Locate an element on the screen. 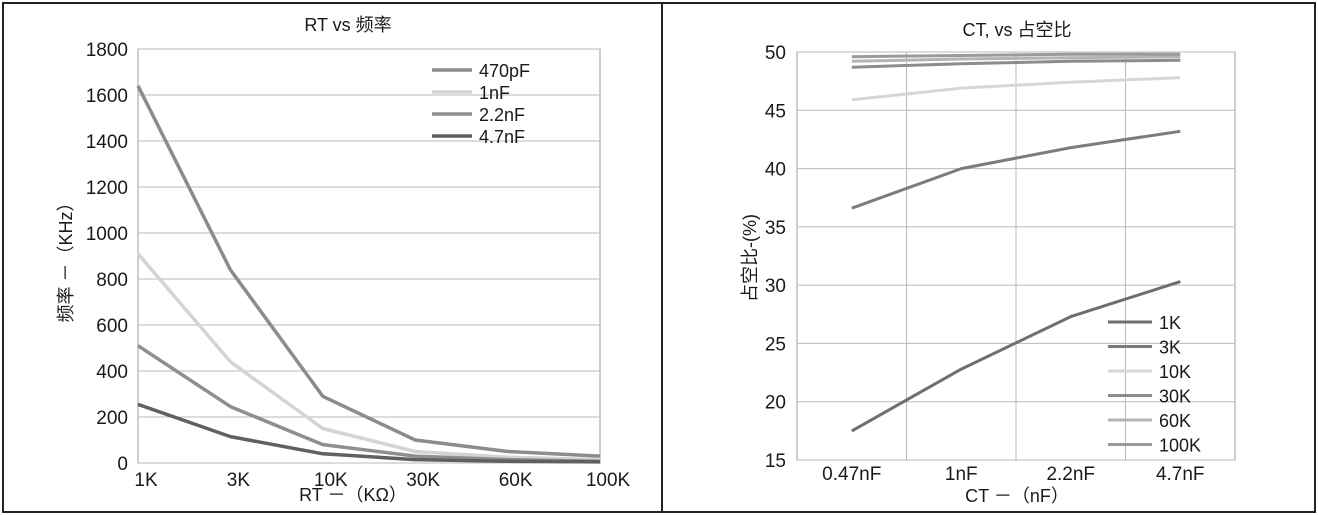 The height and width of the screenshot is (515, 1318). chart1-y-ticks: 0 200 400 600 800 1000 1200 1400 1600 1800 is located at coordinates (107, 257).